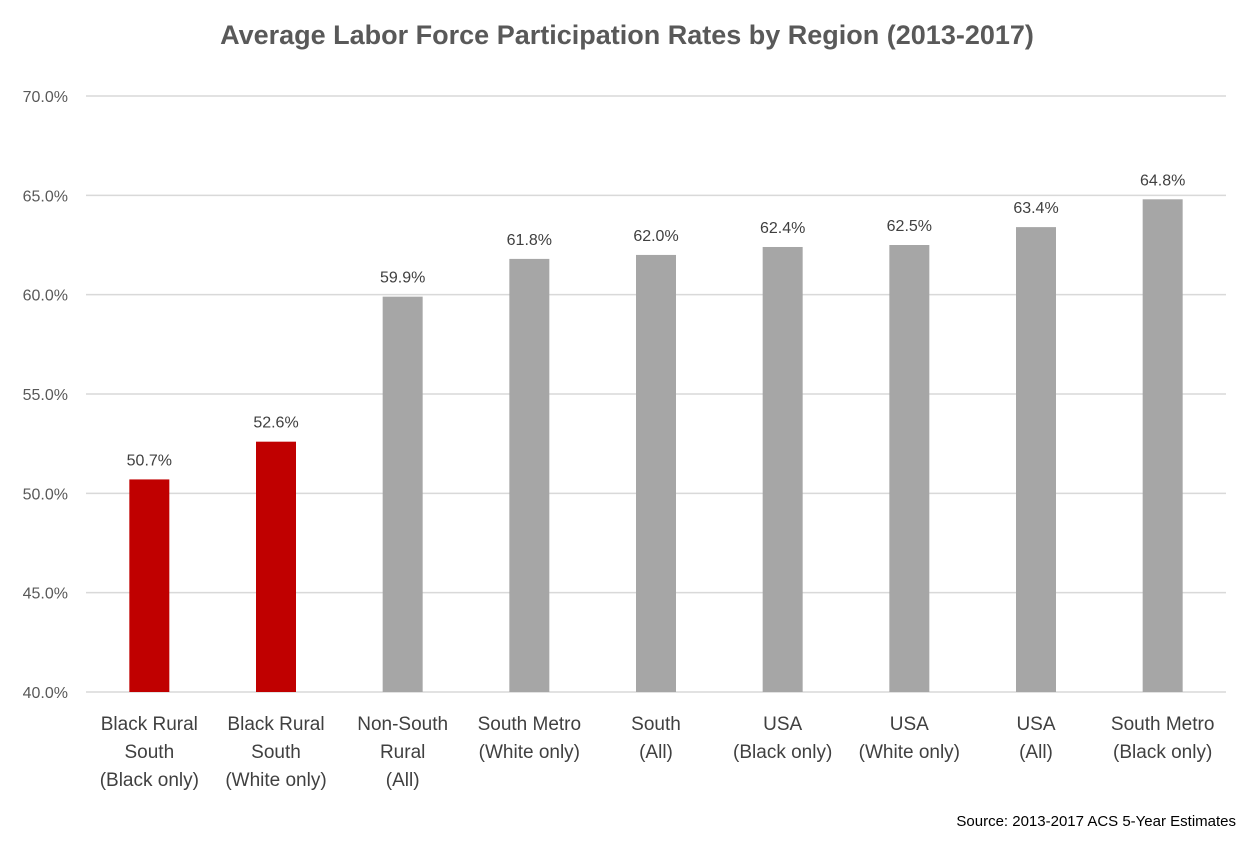 The width and height of the screenshot is (1254, 841). I want to click on y-axis-ticks: 40.0% 45.0% 50.0% 55.0% 60.0% 65.0% 70.0%, so click(45, 395).